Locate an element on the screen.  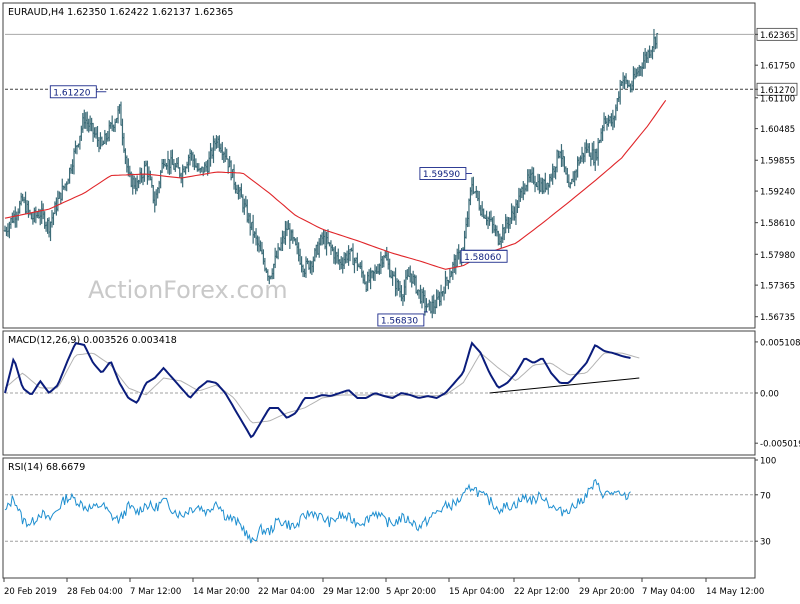
watermark: ActionForex.com is located at coordinates (188, 290).